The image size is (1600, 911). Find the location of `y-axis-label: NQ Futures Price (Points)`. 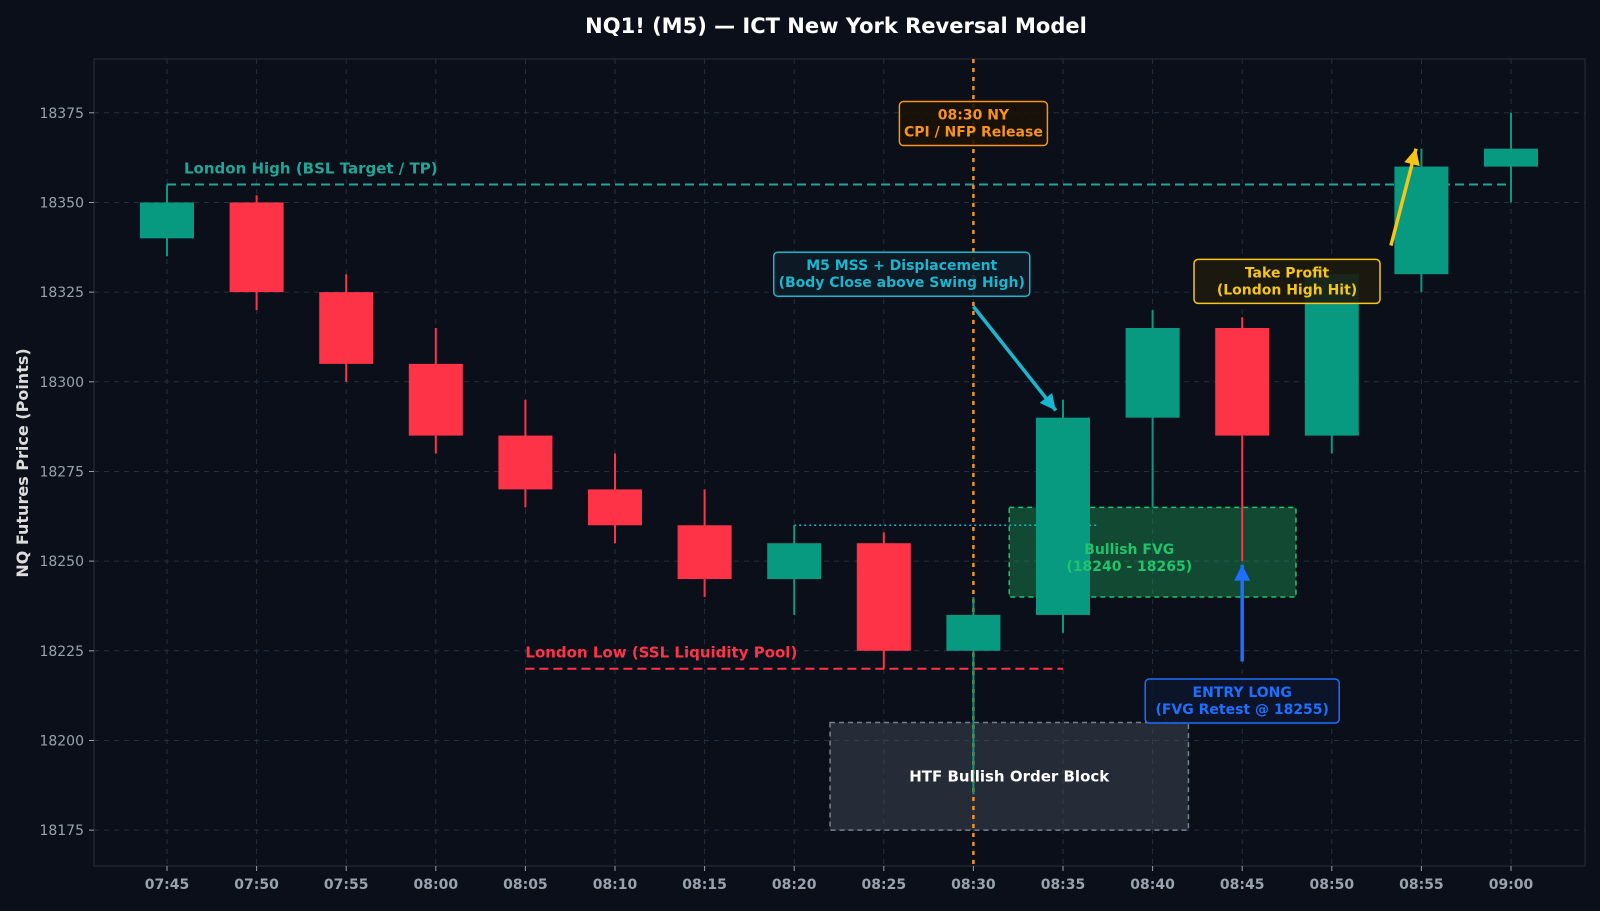

y-axis-label: NQ Futures Price (Points) is located at coordinates (22, 462).